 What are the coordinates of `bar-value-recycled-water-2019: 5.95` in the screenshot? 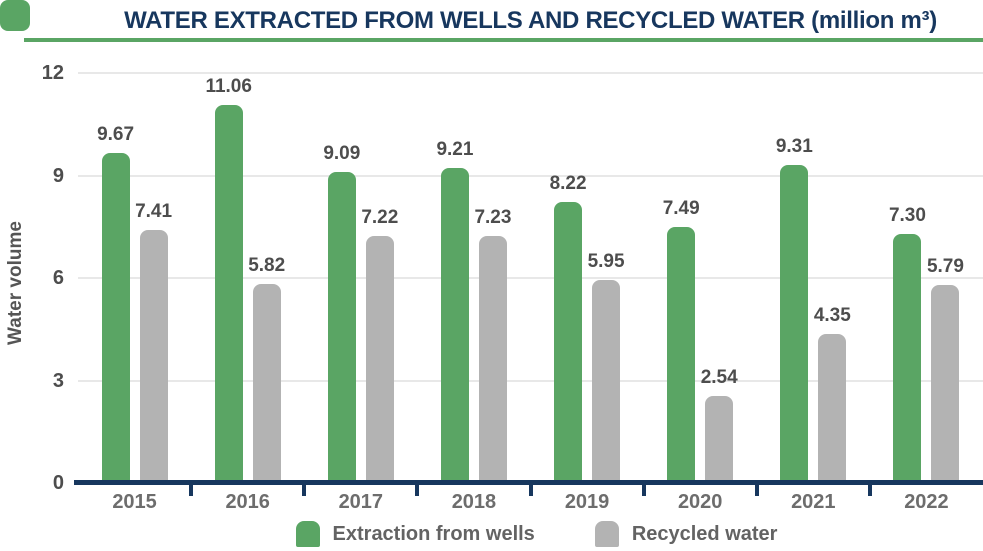 It's located at (606, 261).